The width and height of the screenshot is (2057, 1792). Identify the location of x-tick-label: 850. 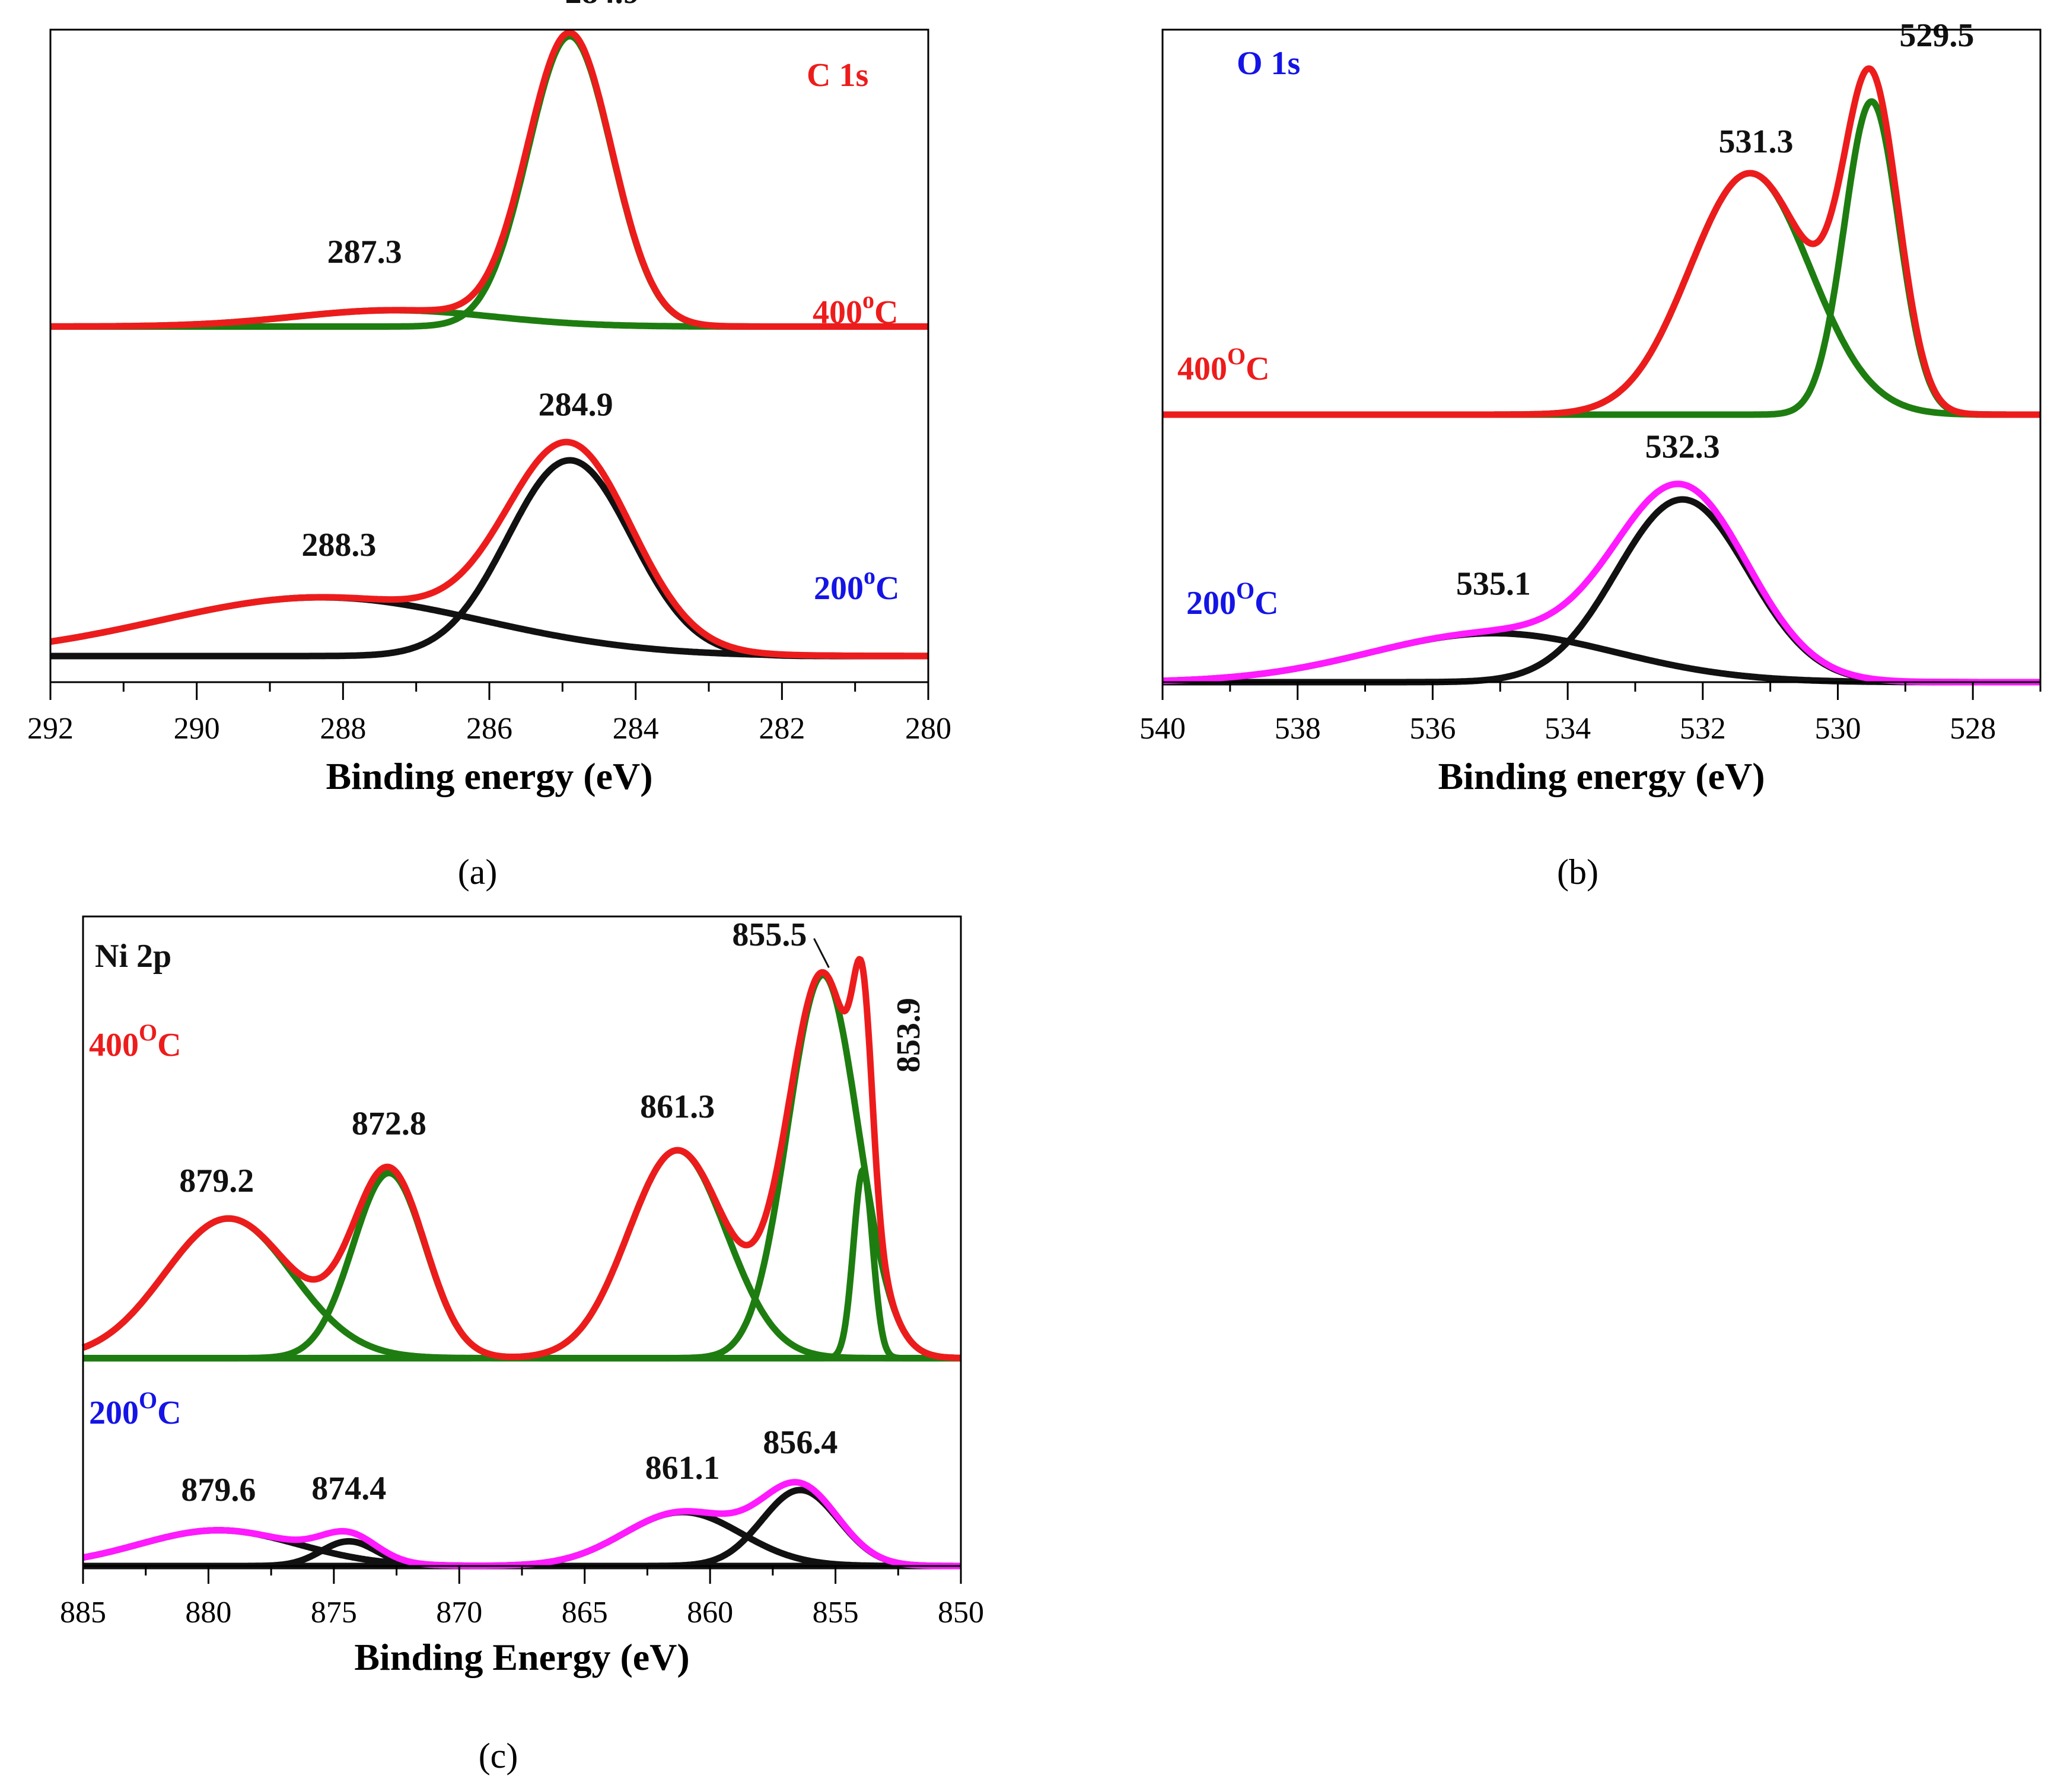
(961, 1612).